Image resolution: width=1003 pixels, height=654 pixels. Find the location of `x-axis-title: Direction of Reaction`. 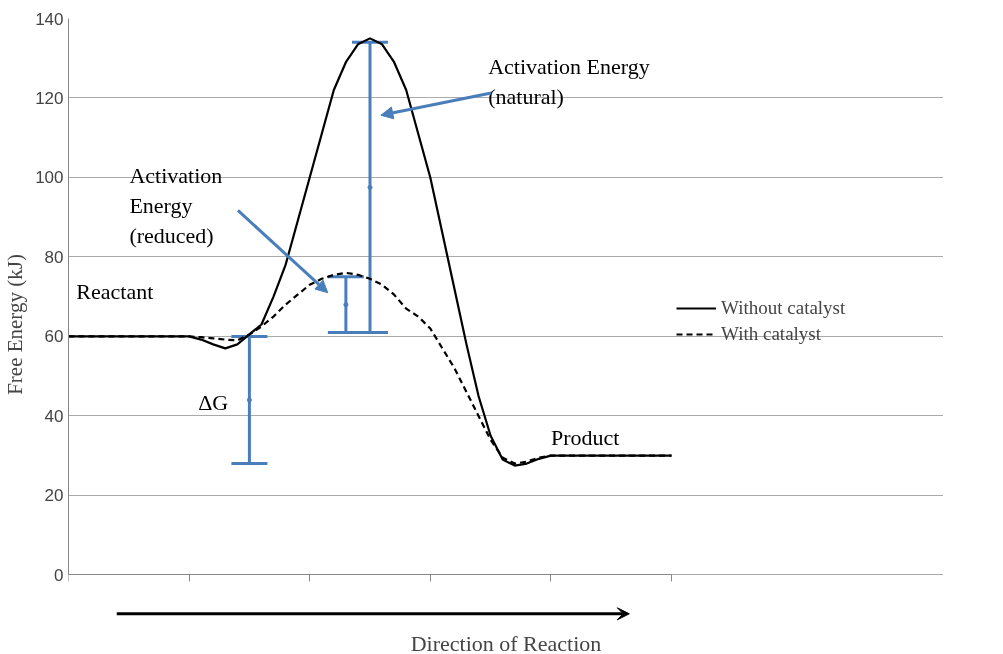

x-axis-title: Direction of Reaction is located at coordinates (506, 642).